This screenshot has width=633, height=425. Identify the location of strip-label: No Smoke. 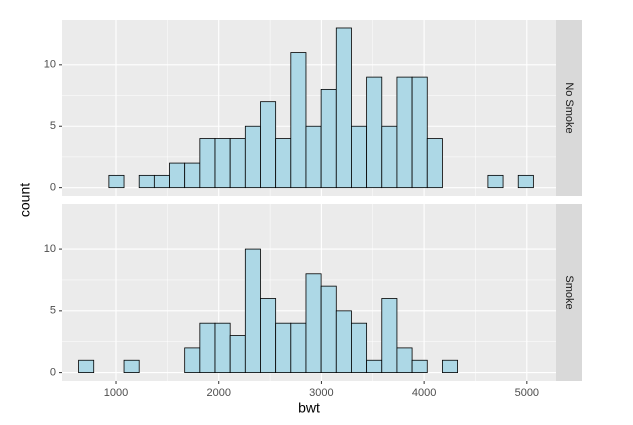
(569, 107).